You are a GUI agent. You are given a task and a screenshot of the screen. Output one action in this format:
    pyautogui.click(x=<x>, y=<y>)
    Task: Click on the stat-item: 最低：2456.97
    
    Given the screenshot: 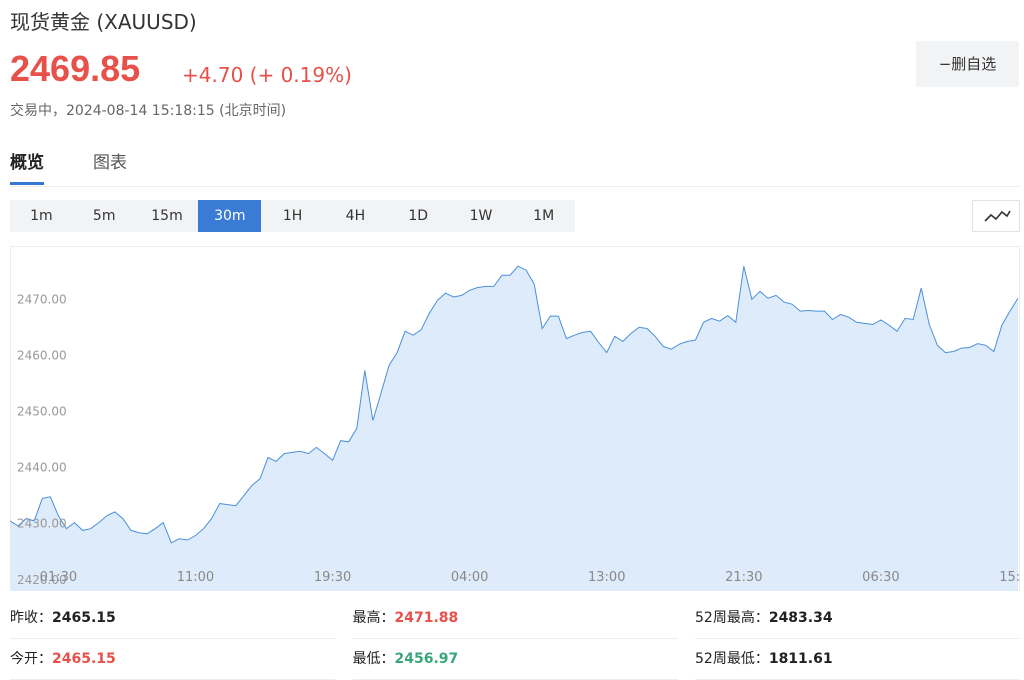 What is the action you would take?
    pyautogui.click(x=515, y=659)
    